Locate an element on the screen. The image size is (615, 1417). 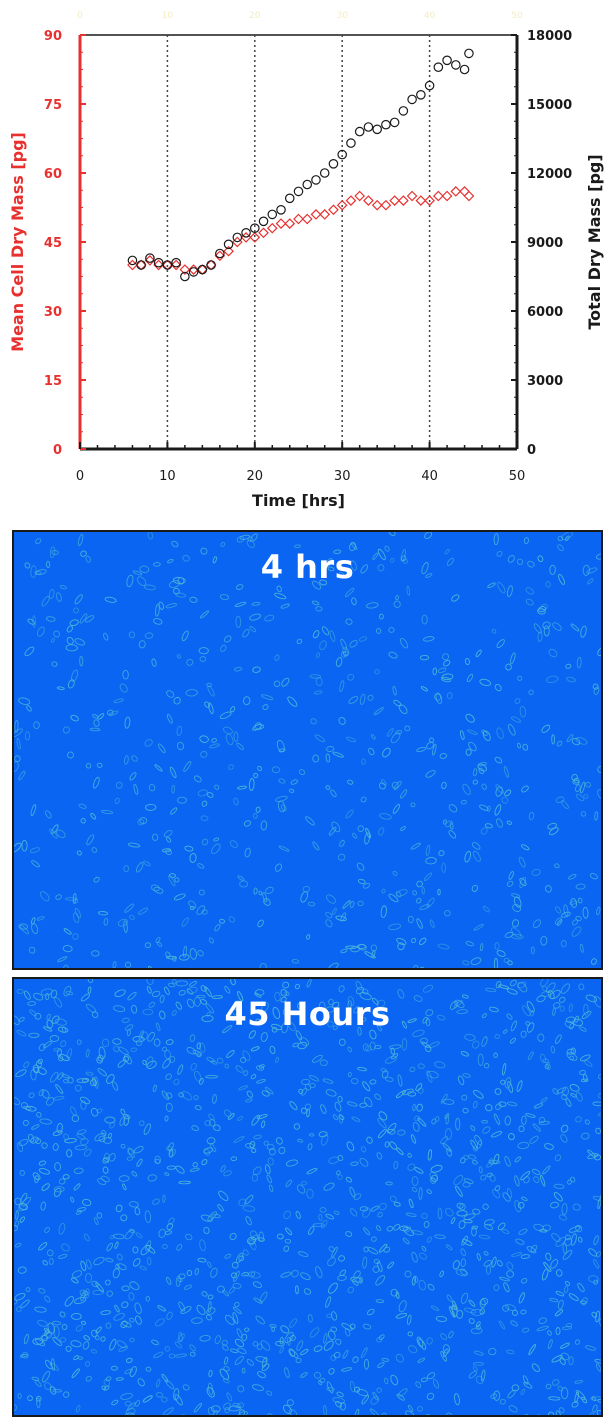
x-top-tick-label-20: 20 is located at coordinates (255, 16).